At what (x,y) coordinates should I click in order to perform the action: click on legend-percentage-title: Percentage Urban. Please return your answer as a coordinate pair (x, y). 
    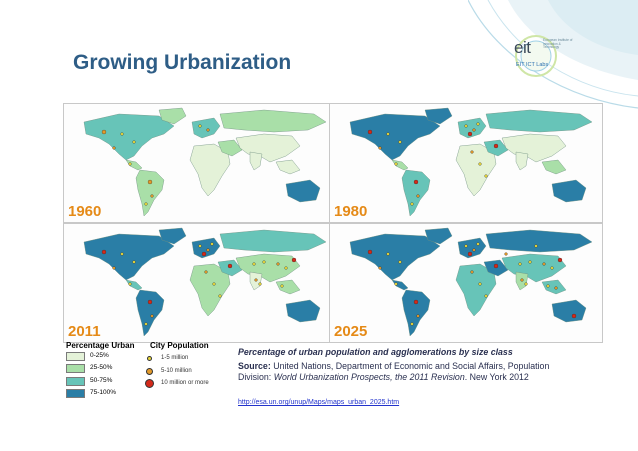
    Looking at the image, I should click on (100, 345).